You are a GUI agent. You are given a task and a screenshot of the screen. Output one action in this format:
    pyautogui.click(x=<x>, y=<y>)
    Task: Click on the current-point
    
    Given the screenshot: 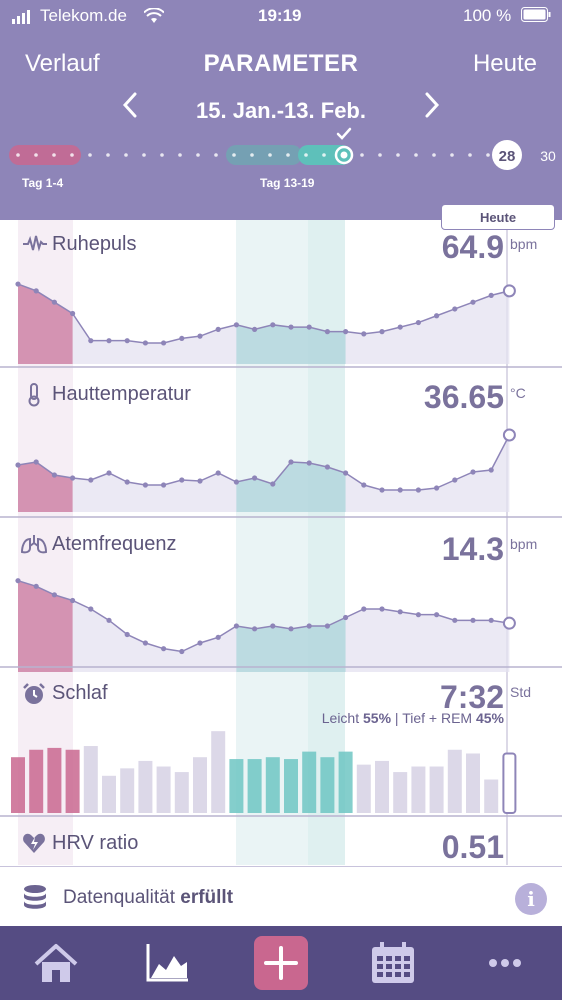 What is the action you would take?
    pyautogui.click(x=509, y=435)
    